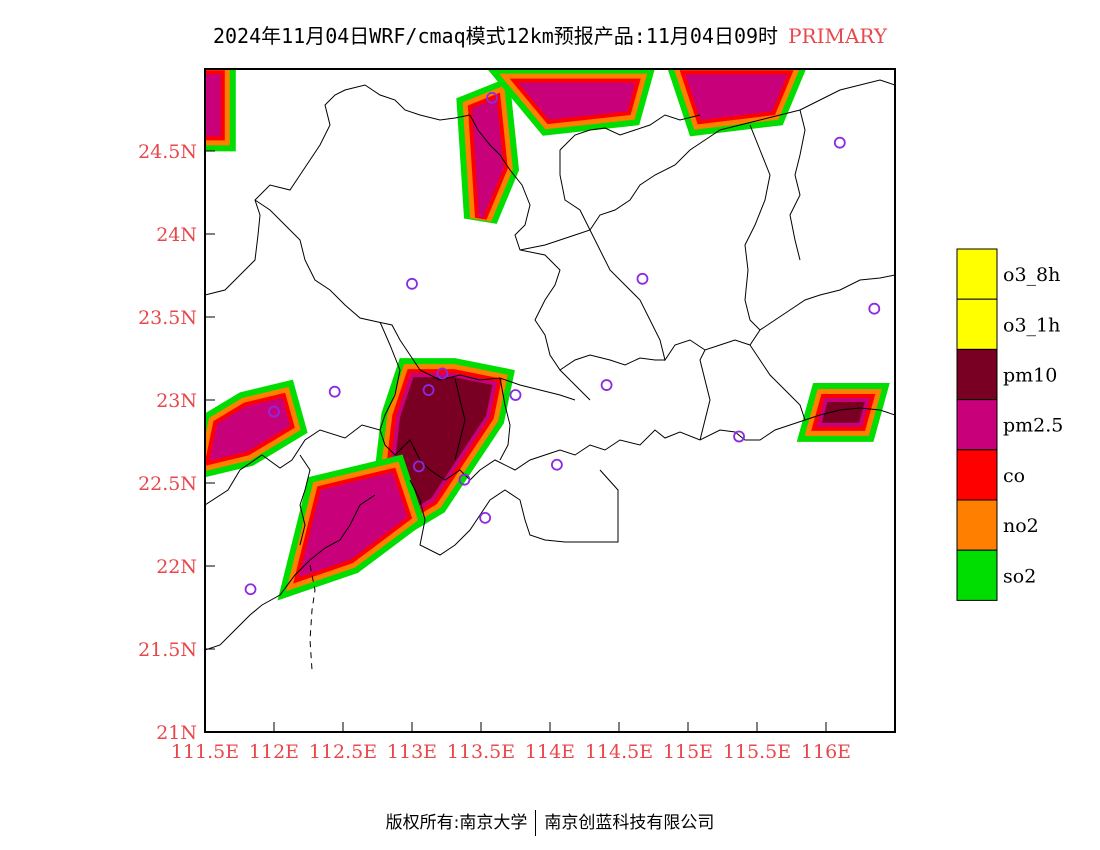  Describe the element at coordinates (1031, 275) in the screenshot. I see `legend-label: o3_8h` at that location.